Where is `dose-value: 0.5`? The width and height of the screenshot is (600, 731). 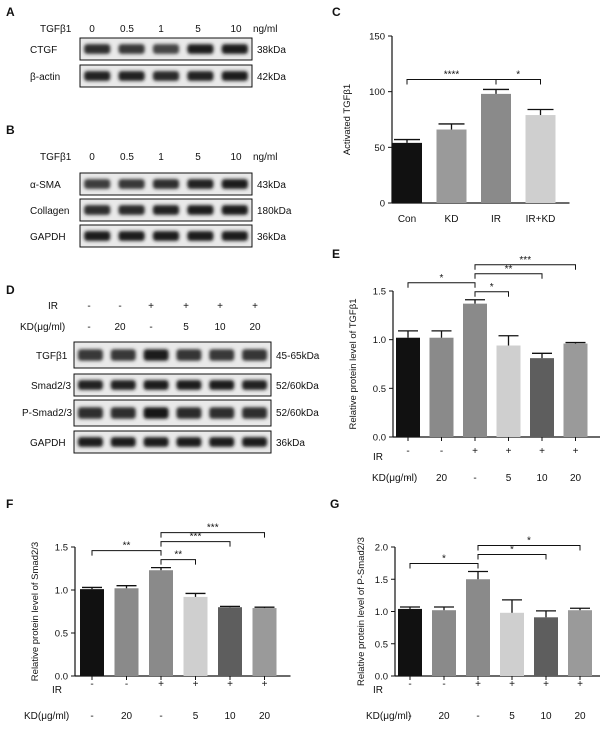 dose-value: 0.5 is located at coordinates (127, 29).